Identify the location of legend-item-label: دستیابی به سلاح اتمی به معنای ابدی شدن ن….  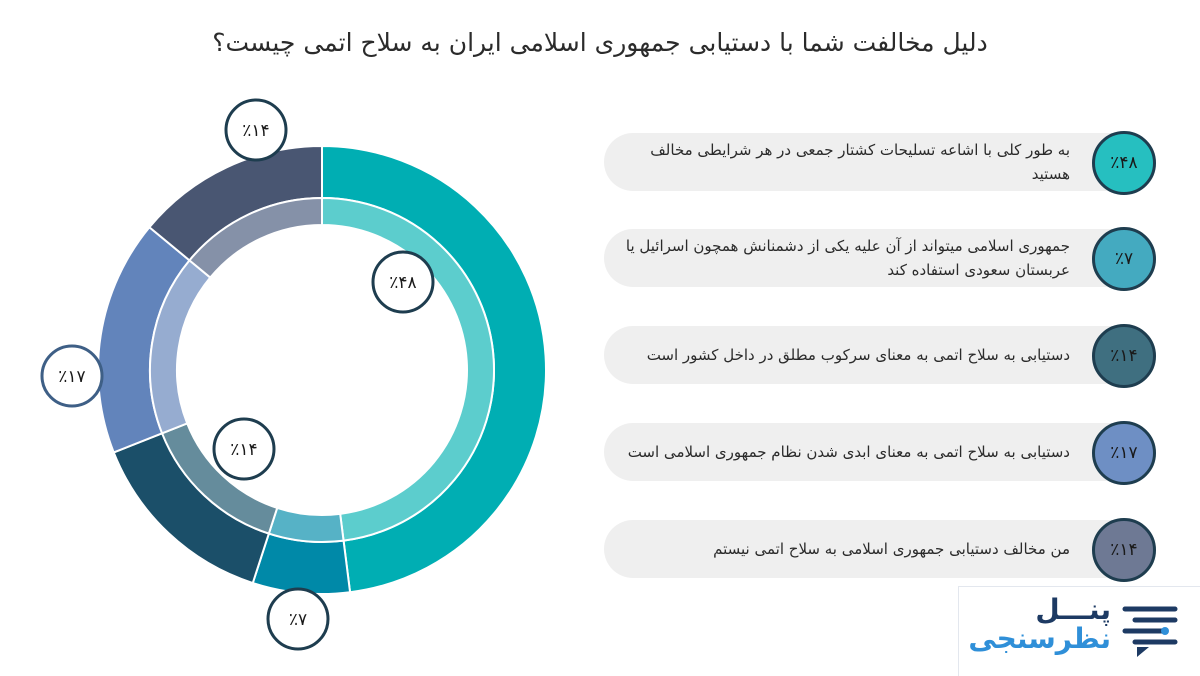
(848, 452).